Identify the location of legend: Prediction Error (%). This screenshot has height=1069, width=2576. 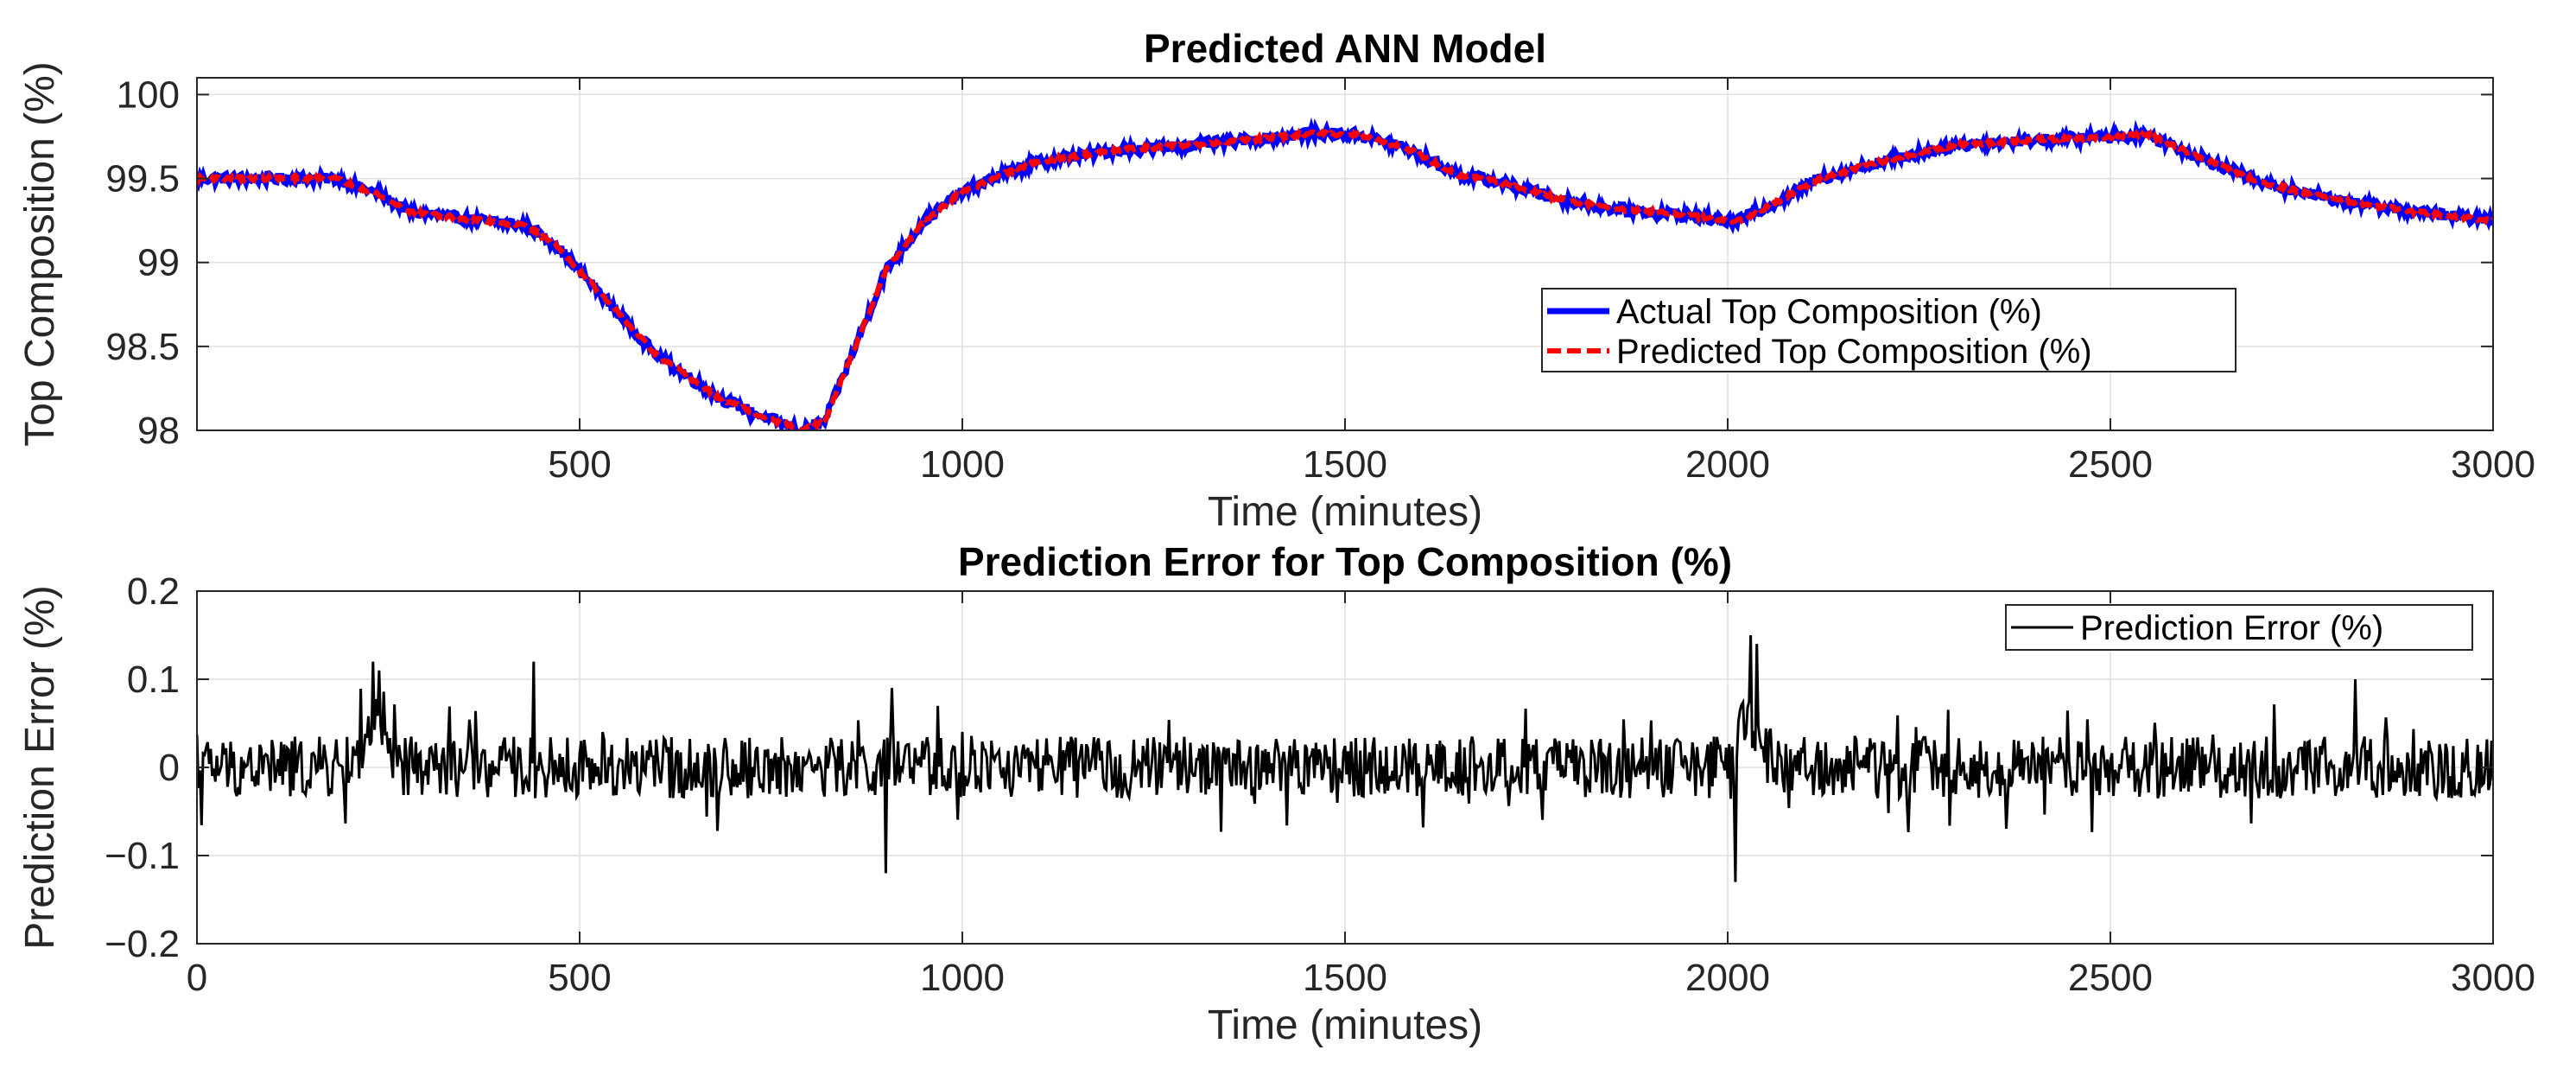
(2239, 627).